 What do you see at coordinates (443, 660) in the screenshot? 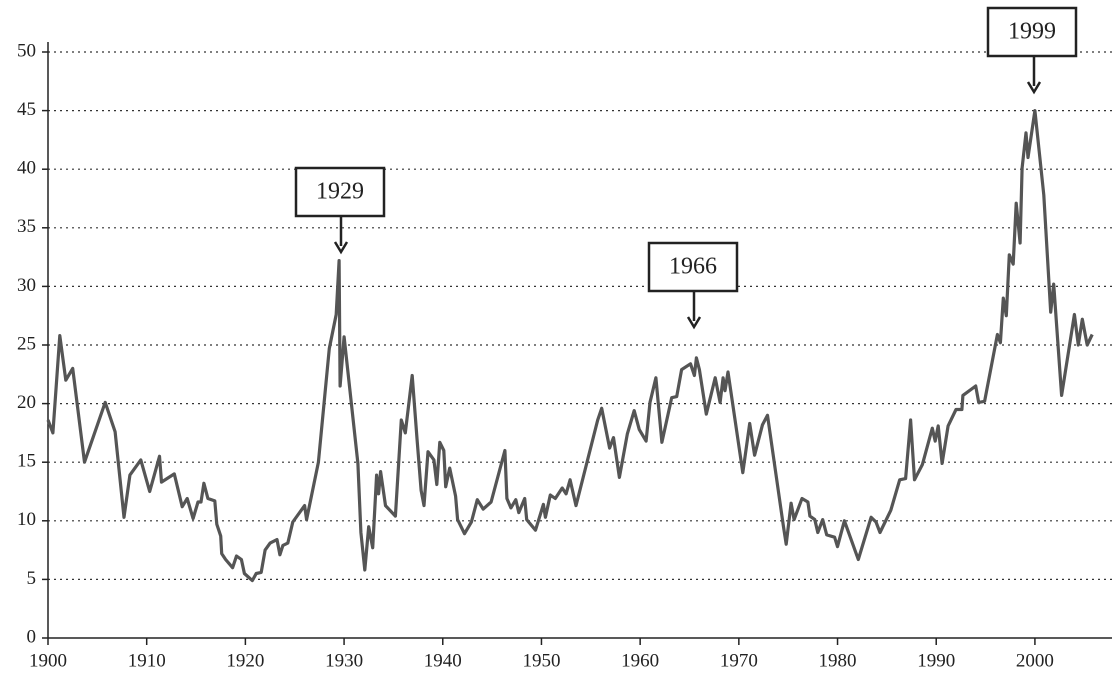
I see `x-tick-label: 1940` at bounding box center [443, 660].